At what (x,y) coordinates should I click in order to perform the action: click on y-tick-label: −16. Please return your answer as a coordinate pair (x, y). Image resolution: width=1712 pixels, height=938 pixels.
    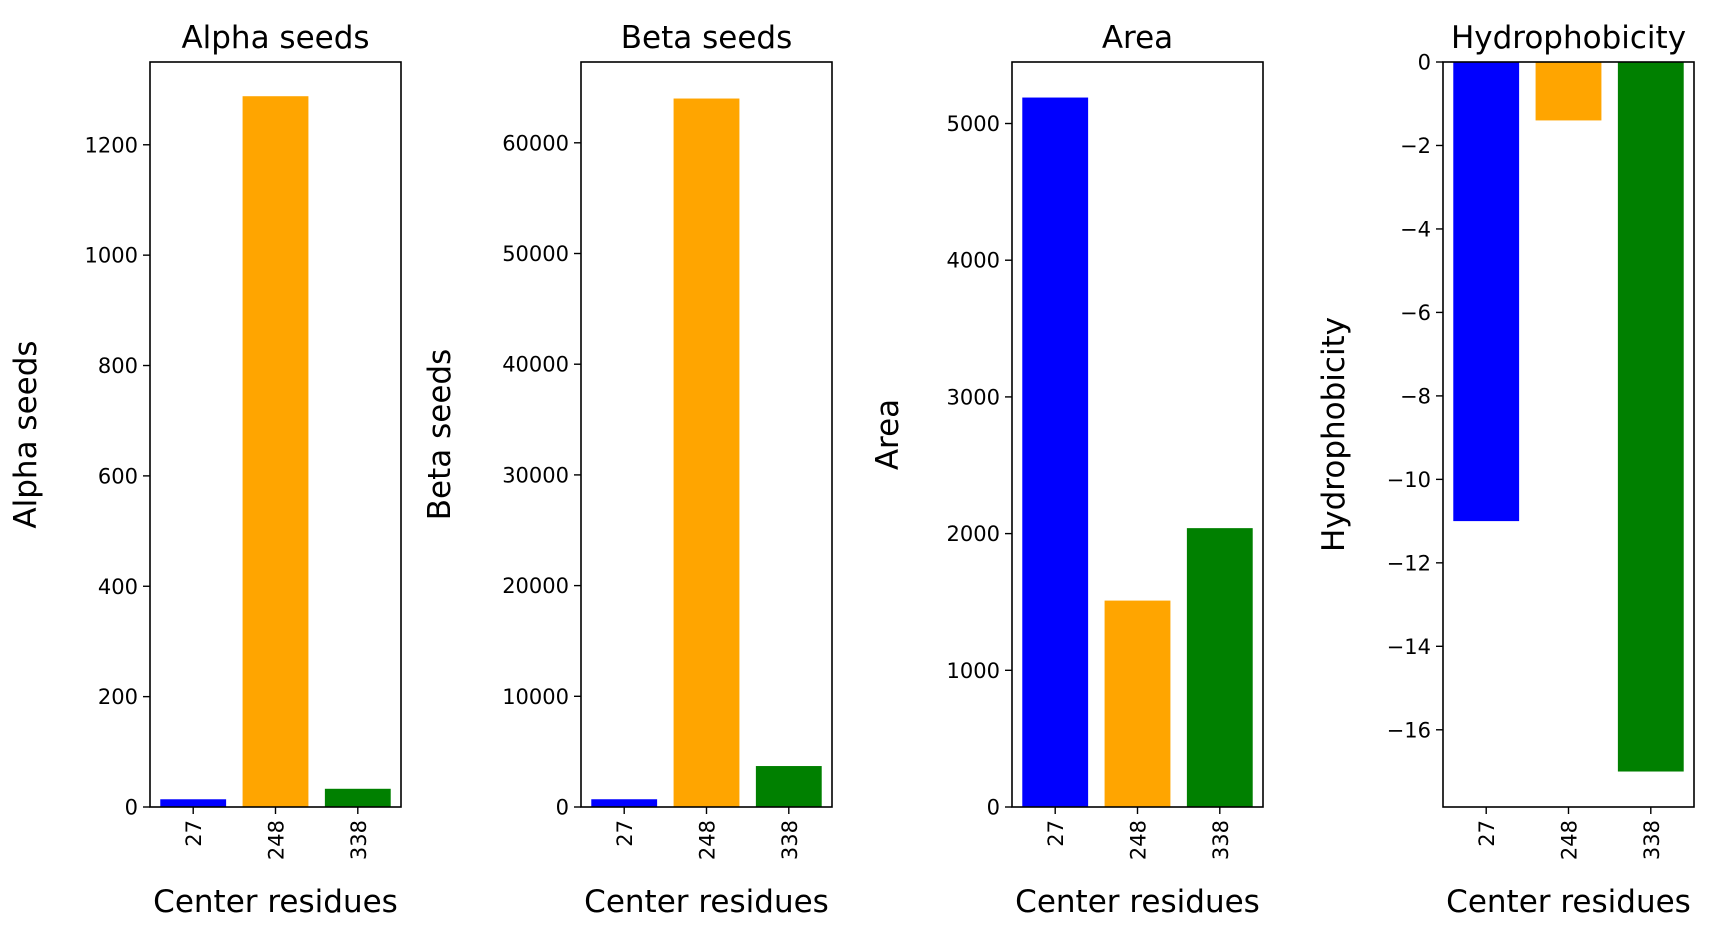
    Looking at the image, I should click on (1409, 730).